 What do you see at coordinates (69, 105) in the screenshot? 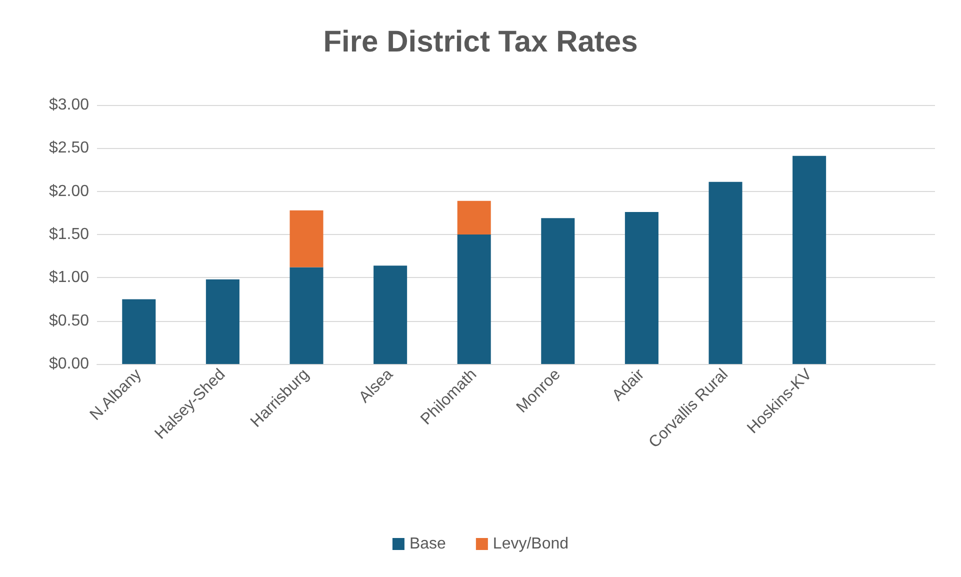
I see `y-tick-label: $3.00` at bounding box center [69, 105].